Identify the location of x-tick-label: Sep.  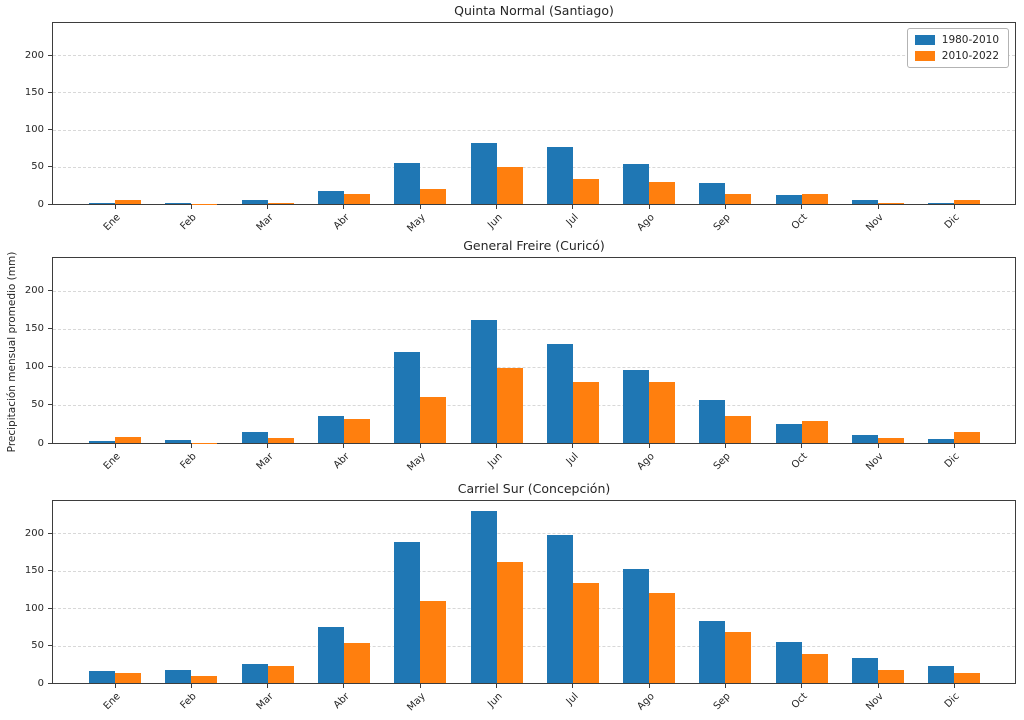
(723, 702).